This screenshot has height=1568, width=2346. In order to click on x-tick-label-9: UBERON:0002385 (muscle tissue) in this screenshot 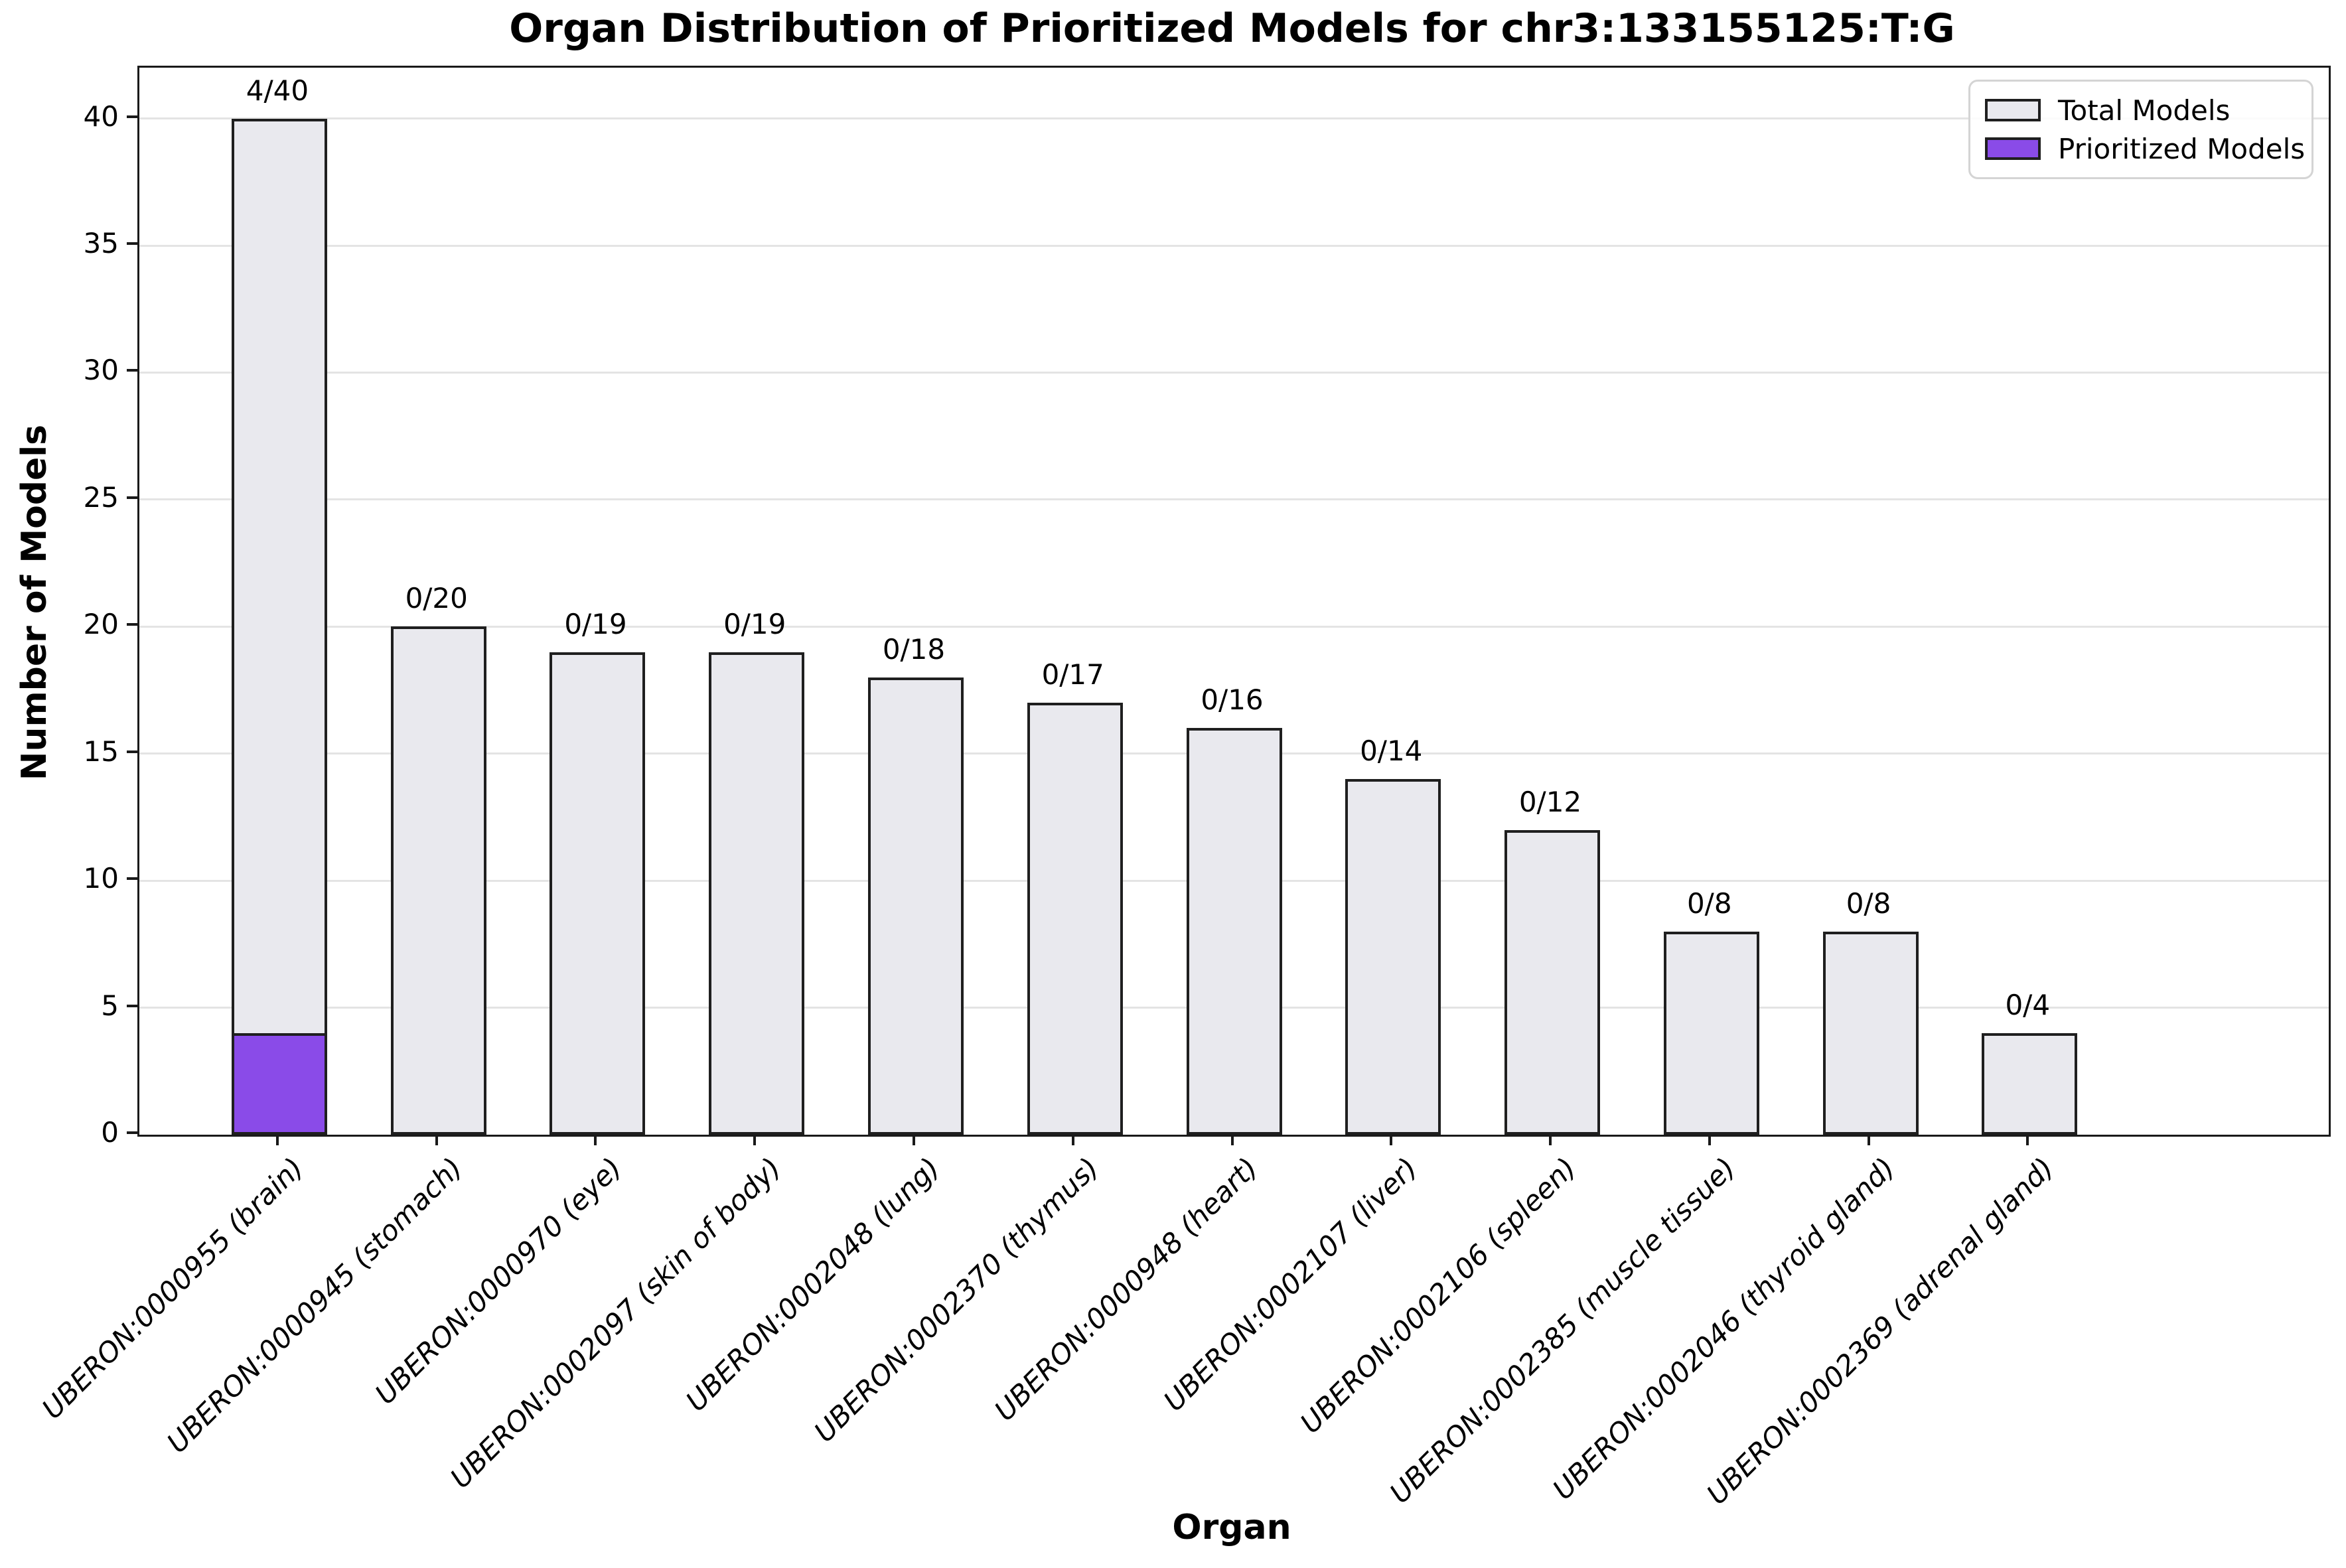, I will do `click(1562, 1330)`.